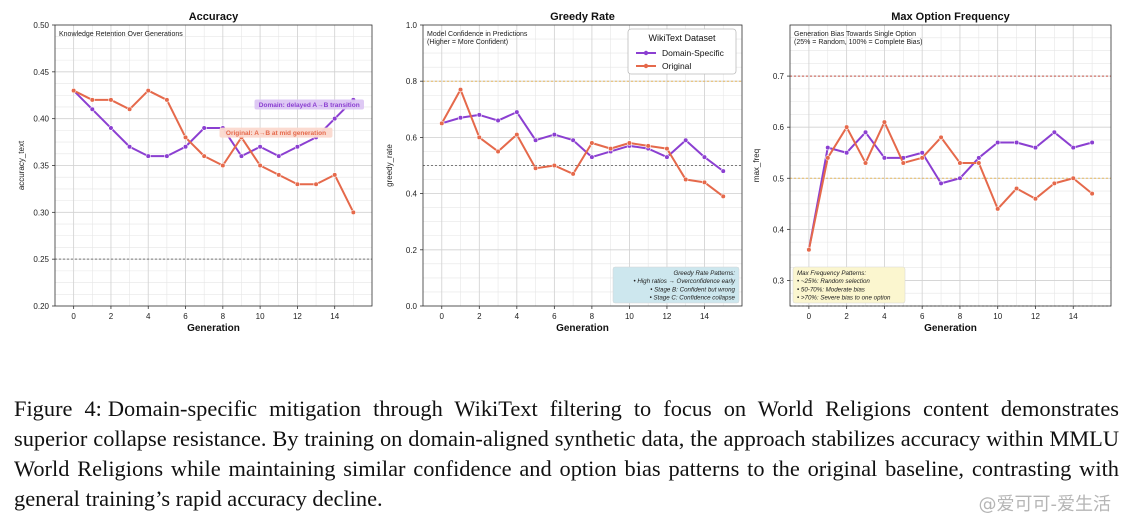 This screenshot has width=1129, height=524. What do you see at coordinates (682, 38) in the screenshot?
I see `legend-title: WikiText Dataset` at bounding box center [682, 38].